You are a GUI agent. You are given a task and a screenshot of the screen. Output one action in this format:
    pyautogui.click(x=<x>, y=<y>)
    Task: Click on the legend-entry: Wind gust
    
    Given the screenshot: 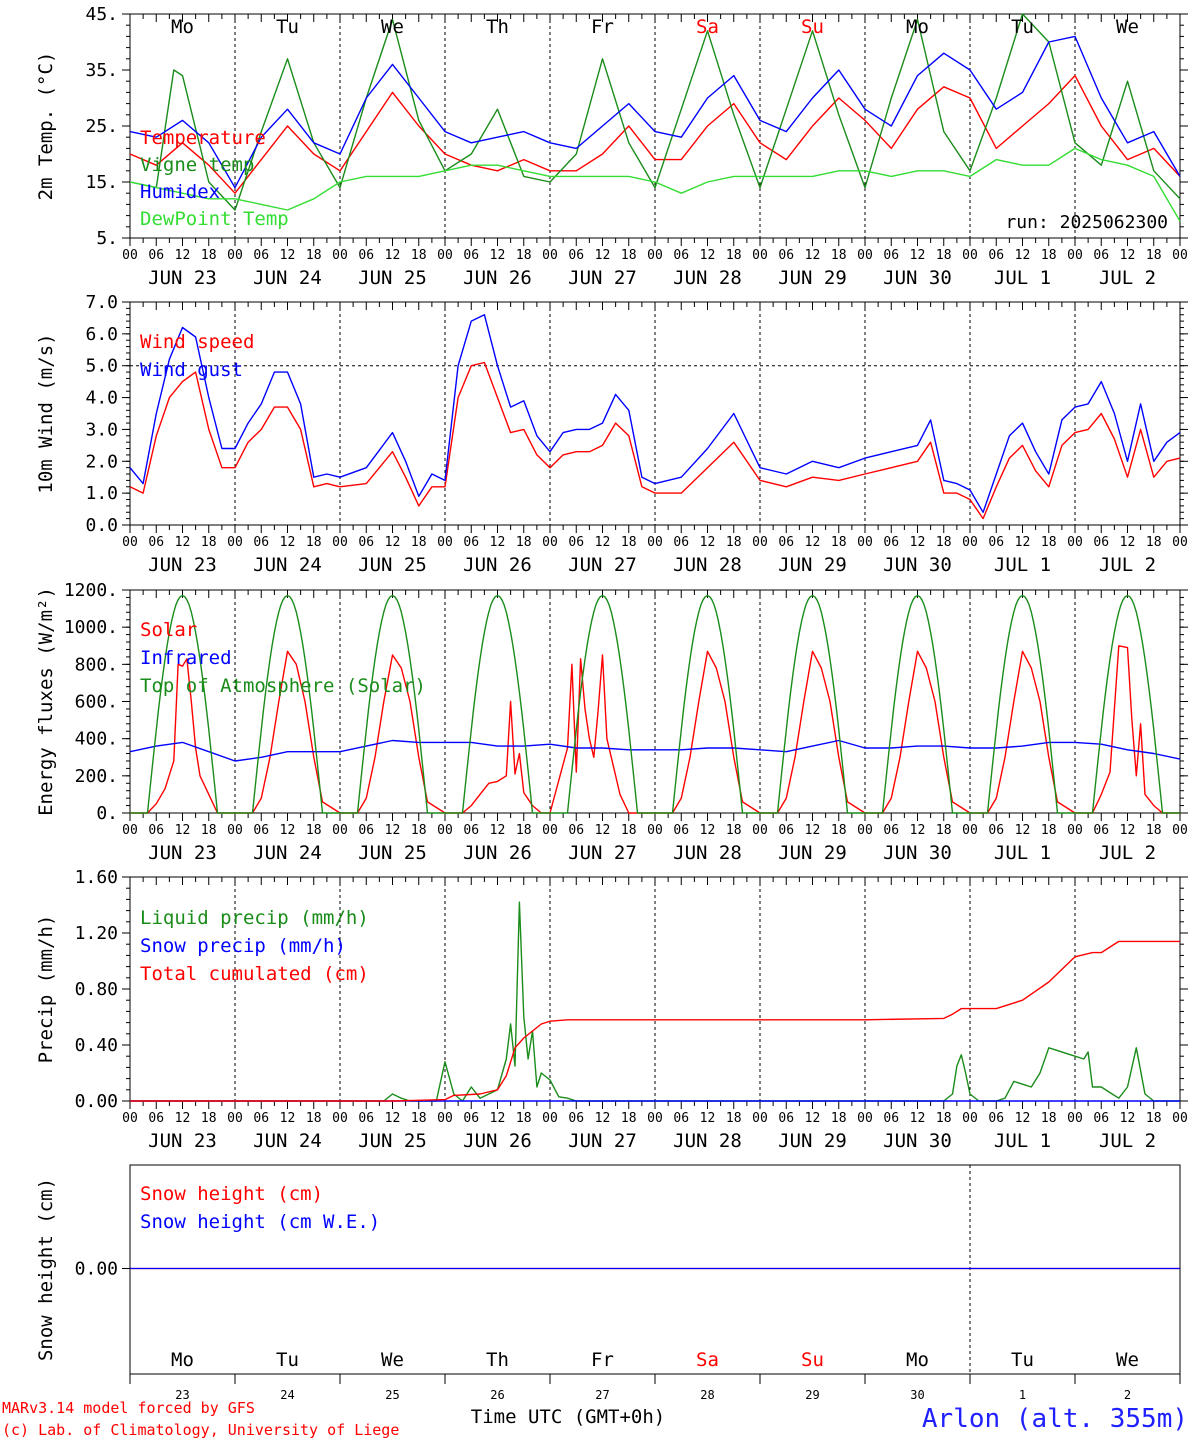 What is the action you would take?
    pyautogui.click(x=191, y=370)
    